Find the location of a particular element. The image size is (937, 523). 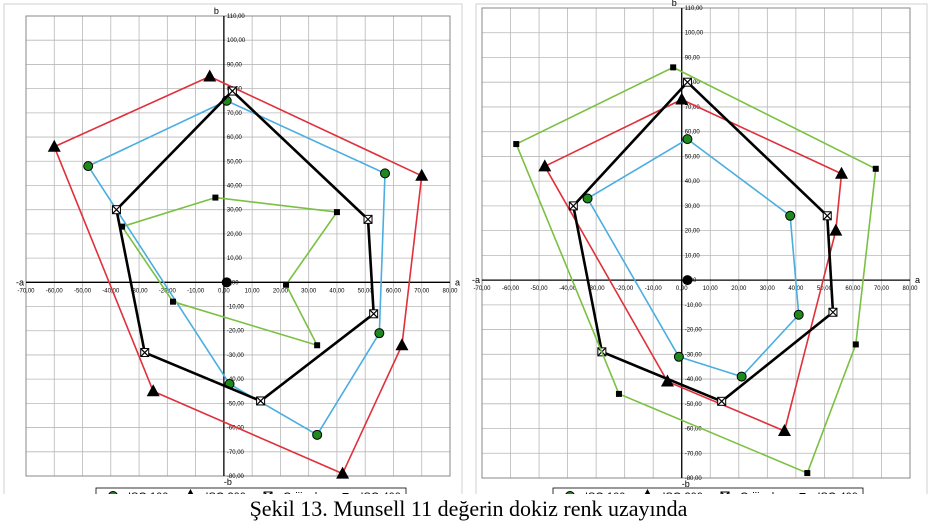

series-iso100 is located at coordinates (693, 258).